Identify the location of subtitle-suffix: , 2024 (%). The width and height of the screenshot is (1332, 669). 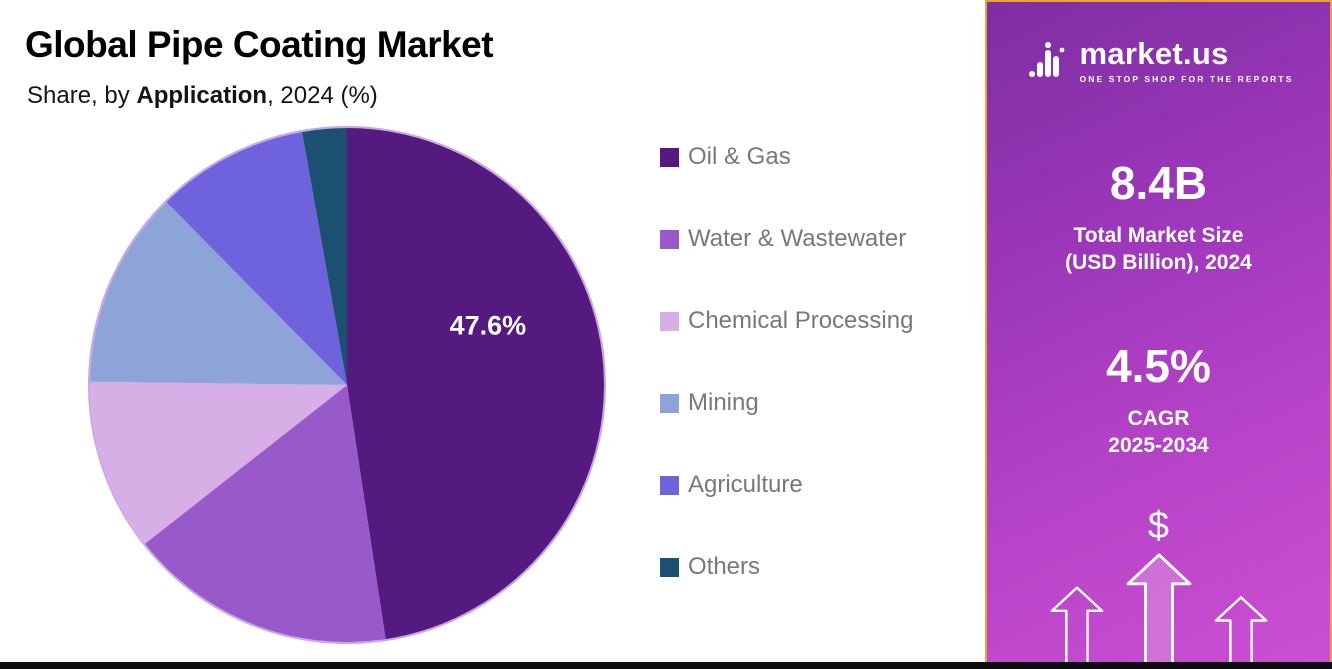
(322, 95).